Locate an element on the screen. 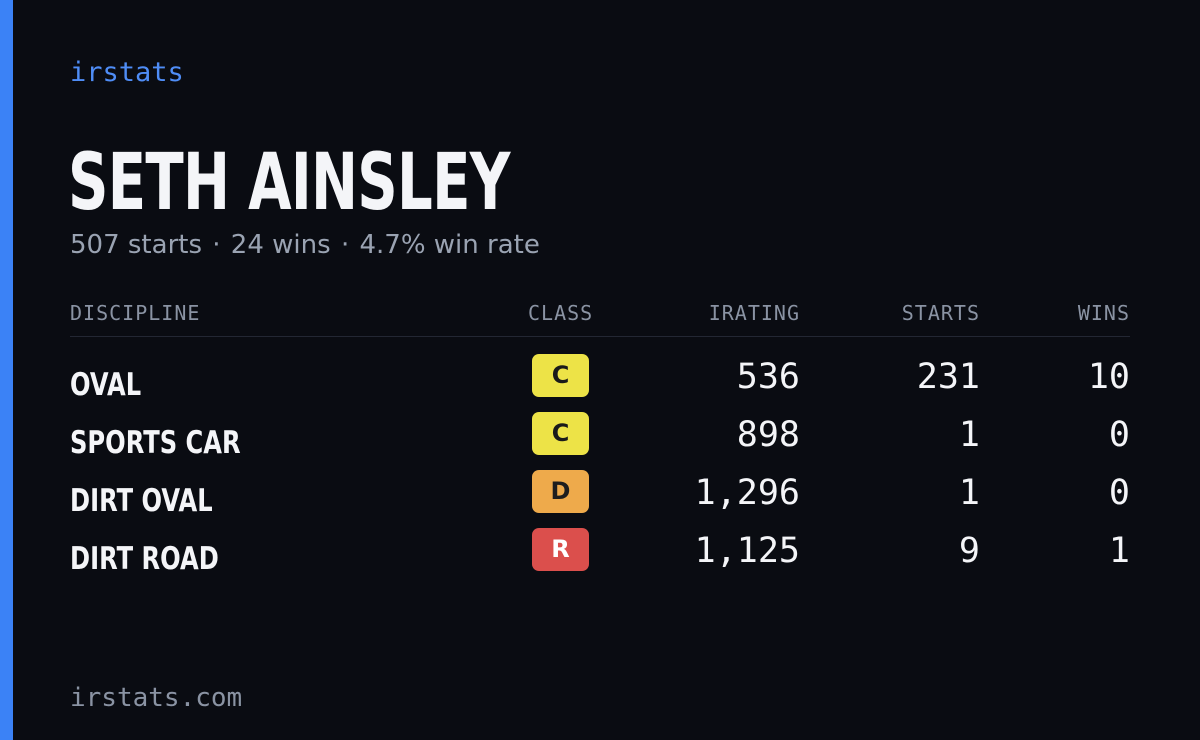 This screenshot has height=740, width=1200. summary-starts: 507 starts is located at coordinates (136, 245).